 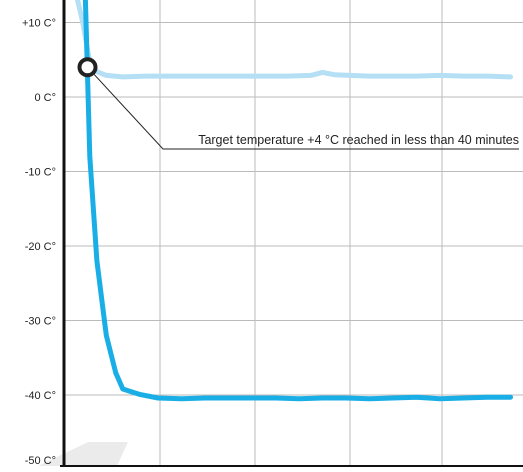 I want to click on annotation-leader-line, so click(x=303, y=108).